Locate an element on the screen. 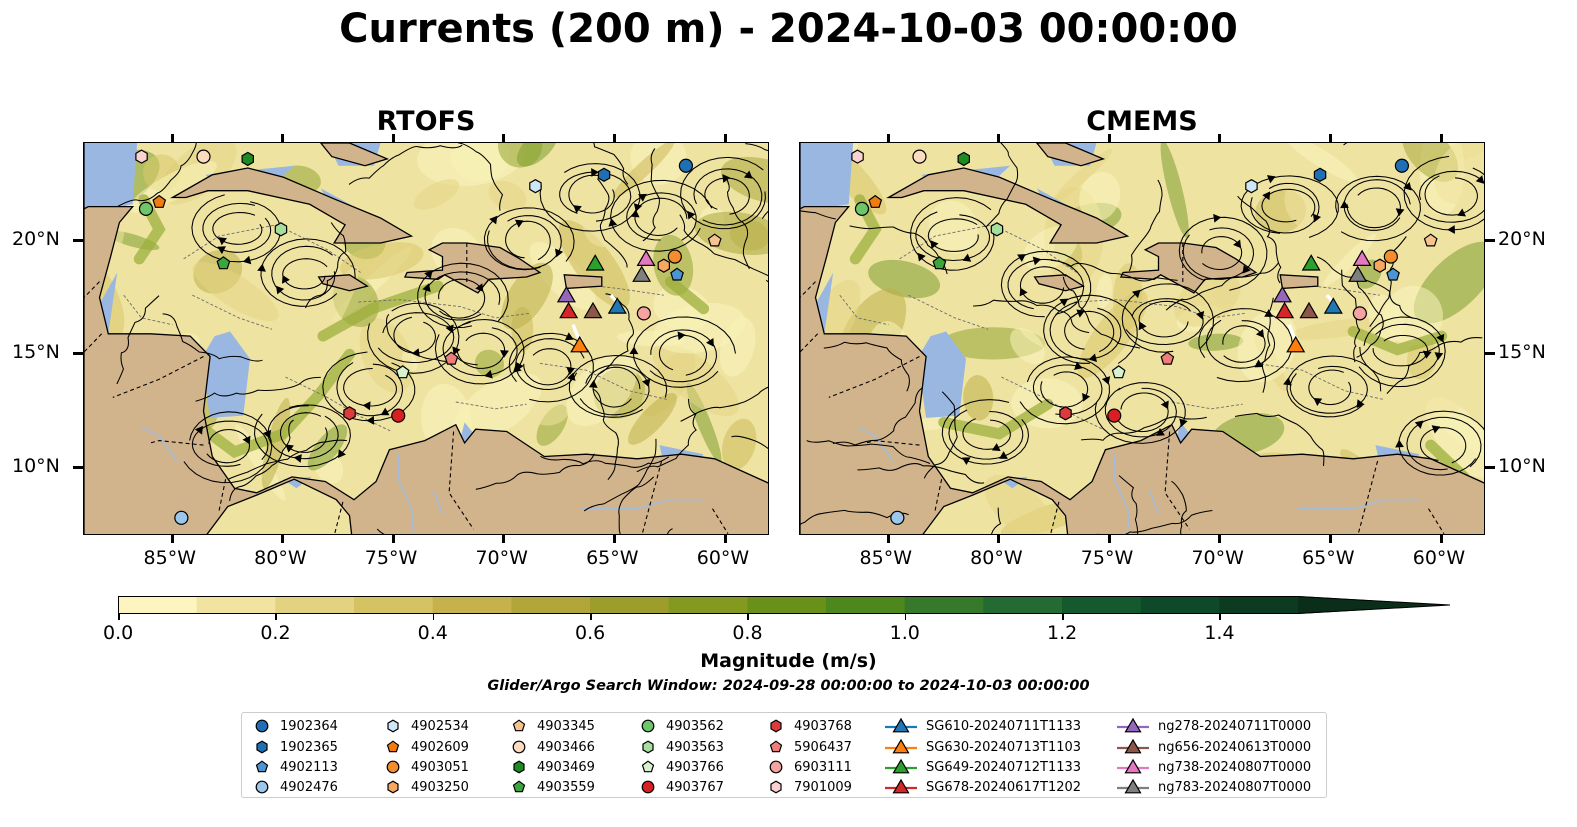 Image resolution: width=1577 pixels, height=827 pixels. glider-marker-ng656-20240613T0000 is located at coordinates (1309, 310).